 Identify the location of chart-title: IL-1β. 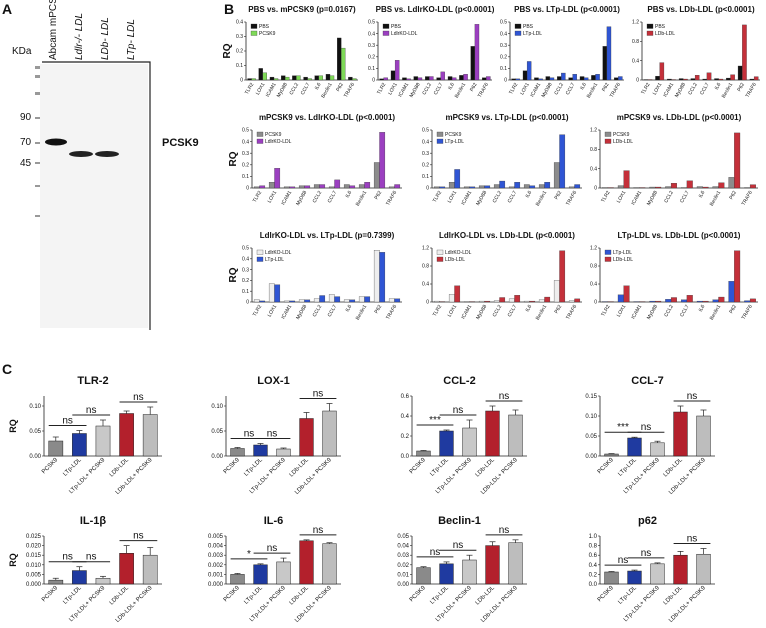
(93, 521).